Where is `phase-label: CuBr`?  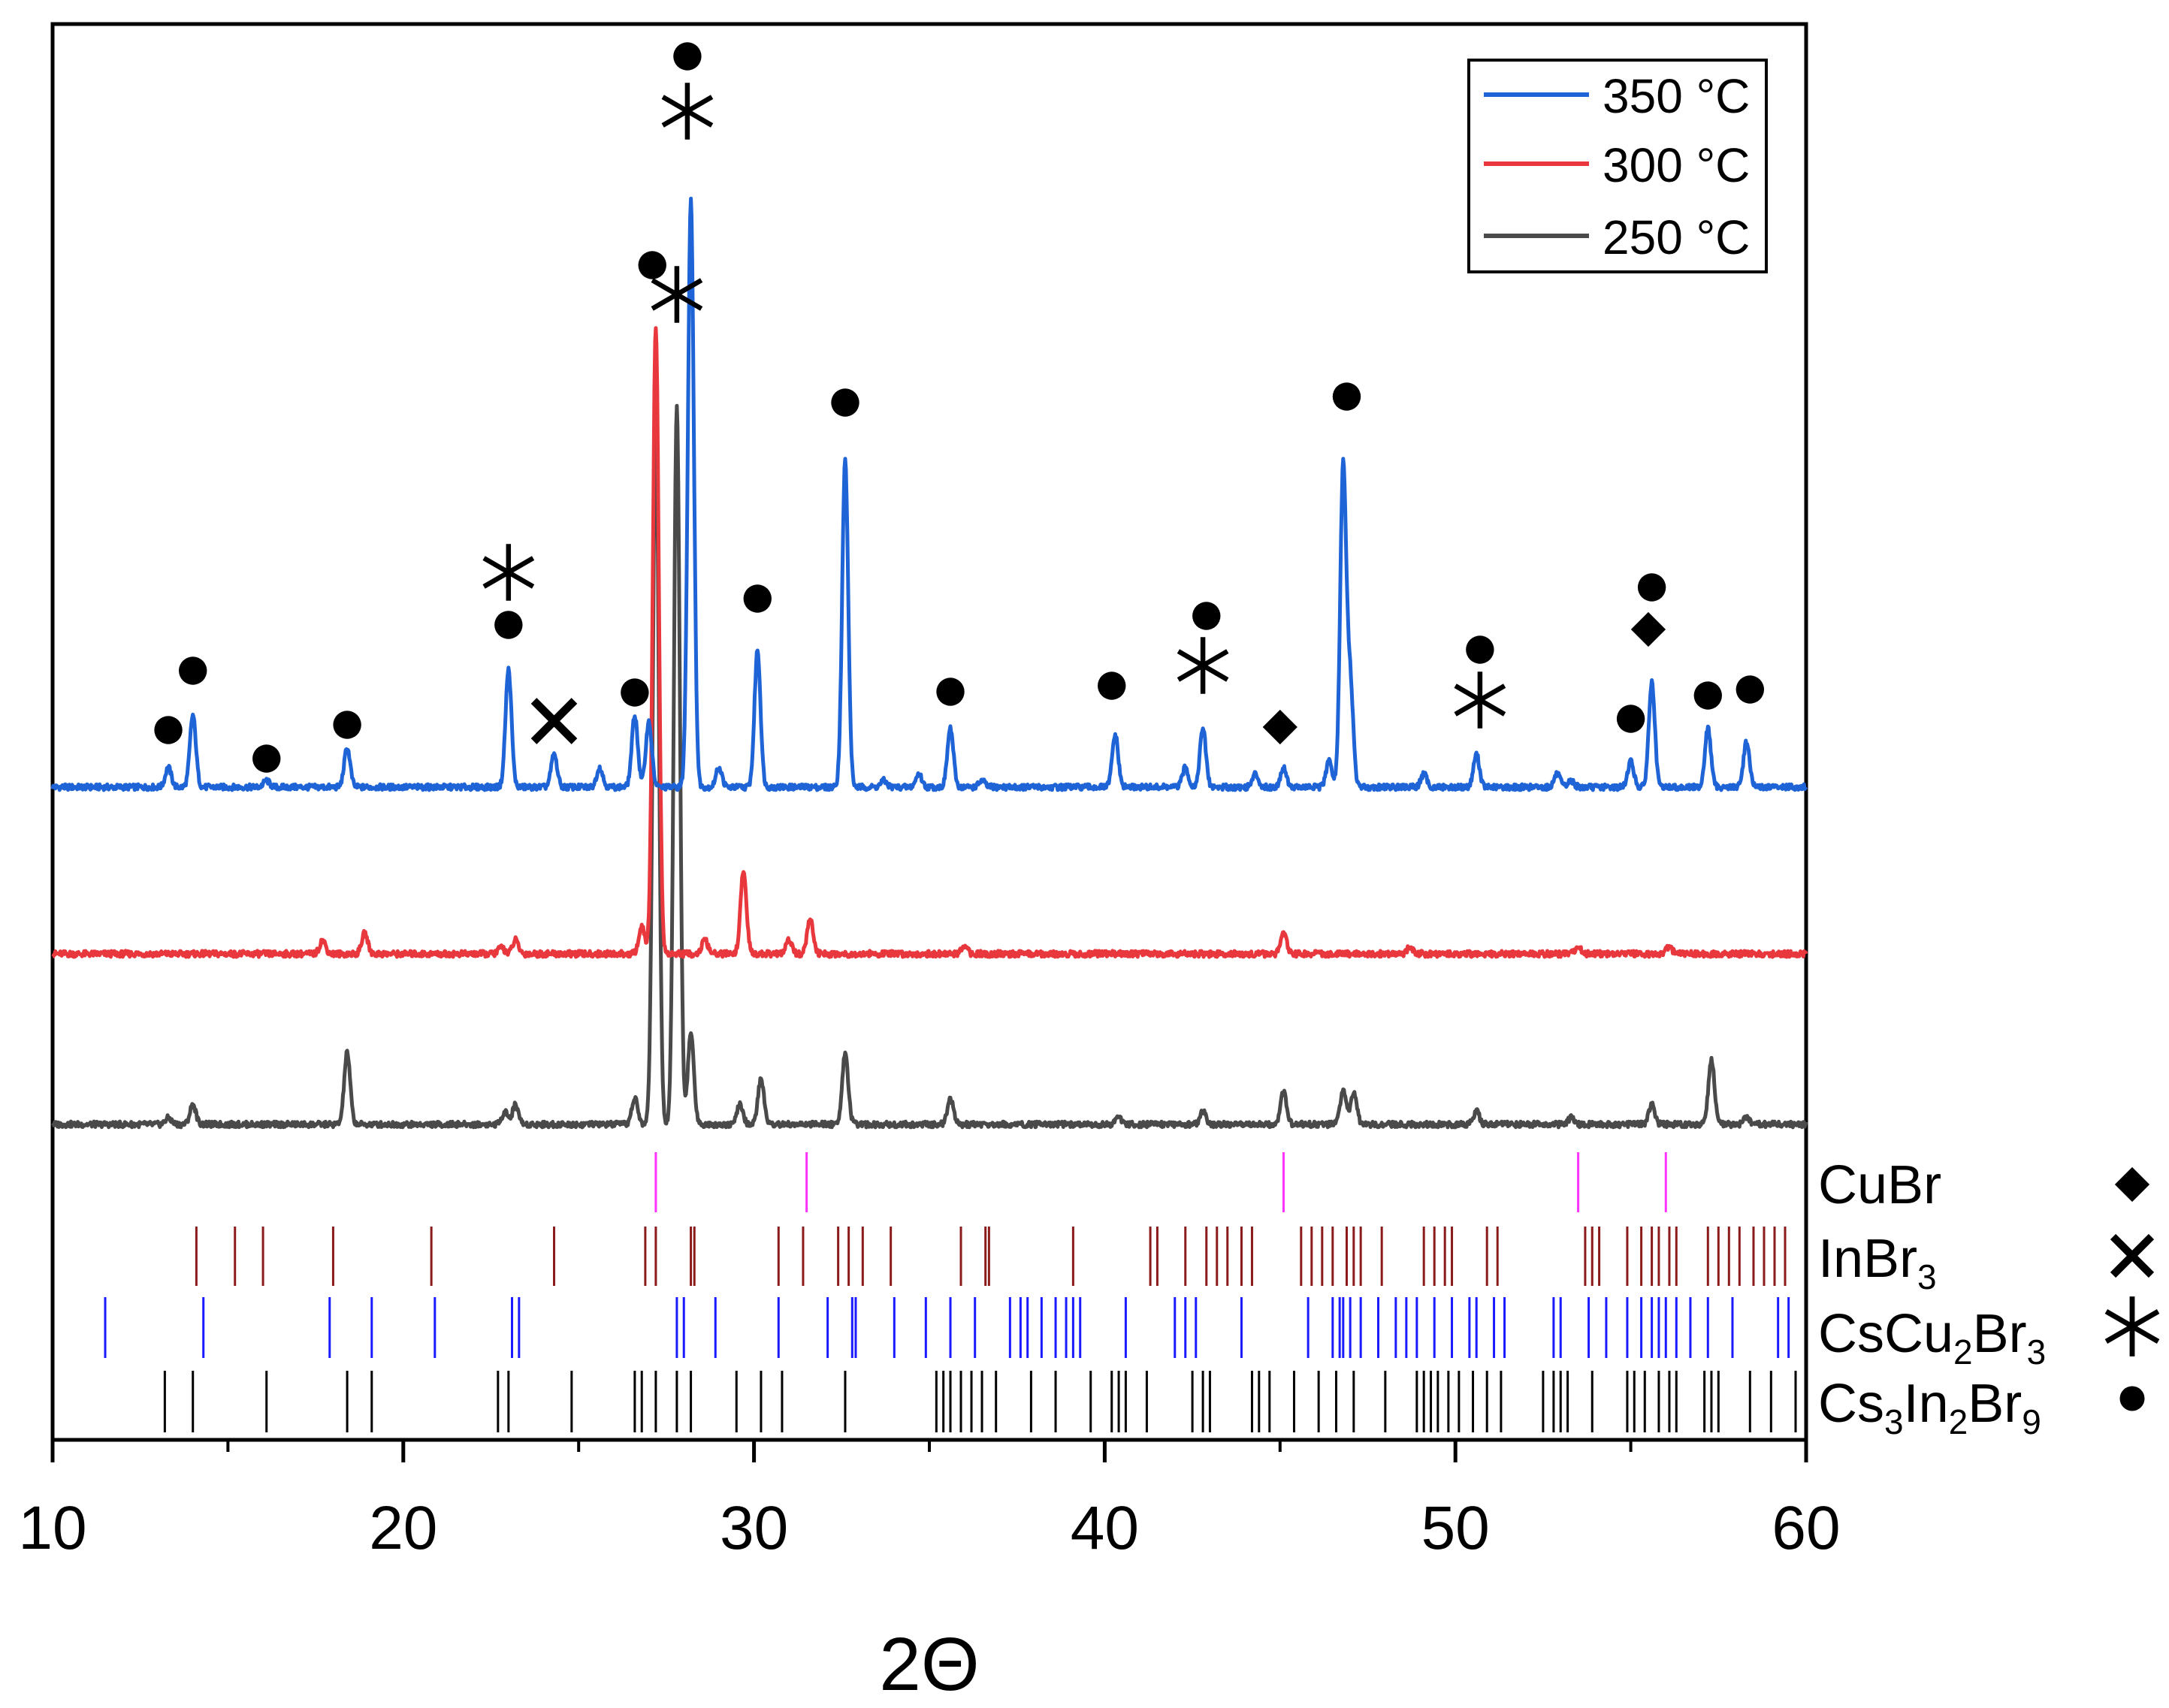
phase-label: CuBr is located at coordinates (1879, 1185).